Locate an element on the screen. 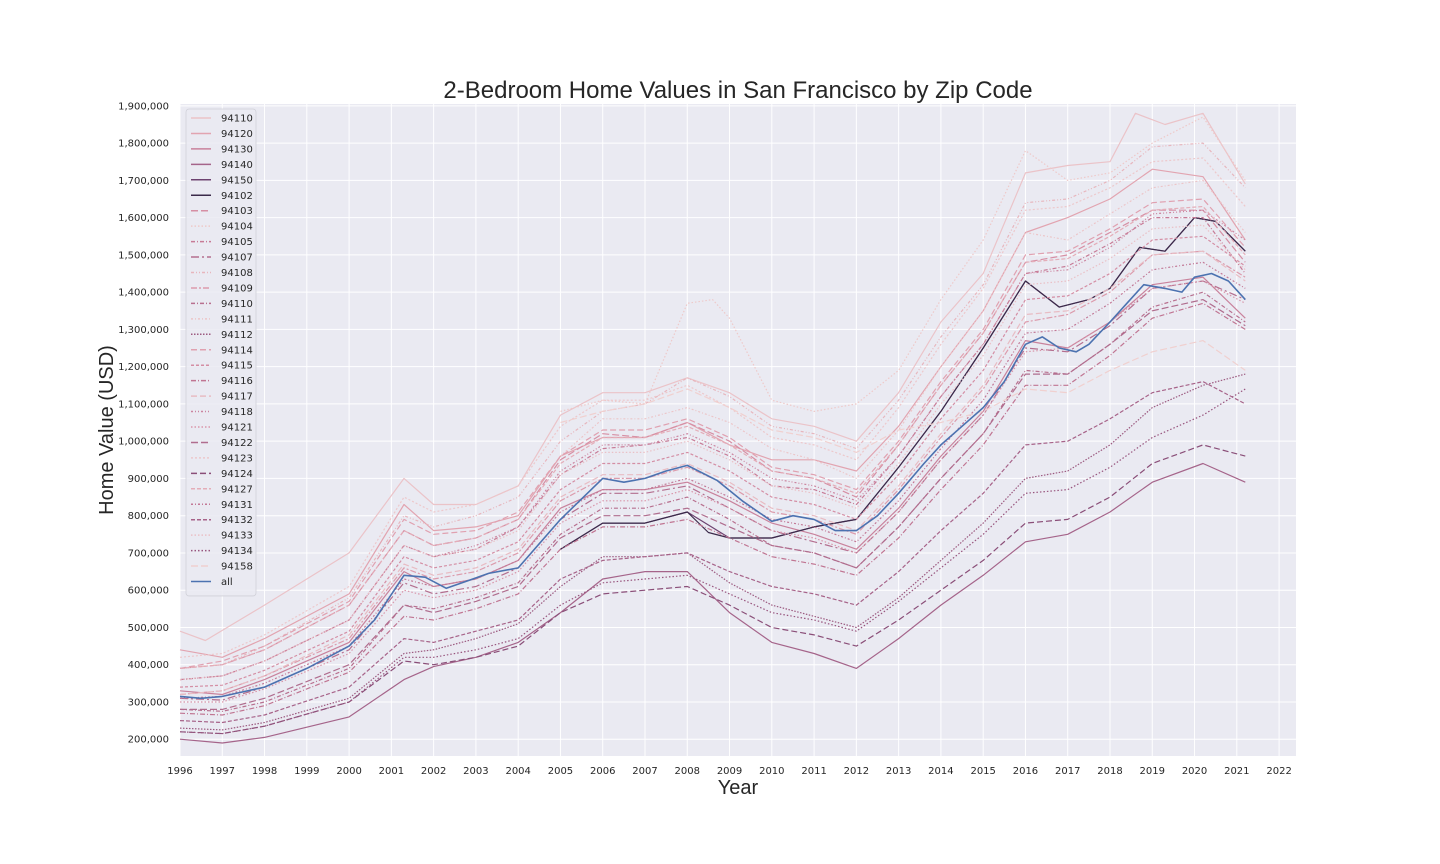  legend-label: 94123 is located at coordinates (237, 458).